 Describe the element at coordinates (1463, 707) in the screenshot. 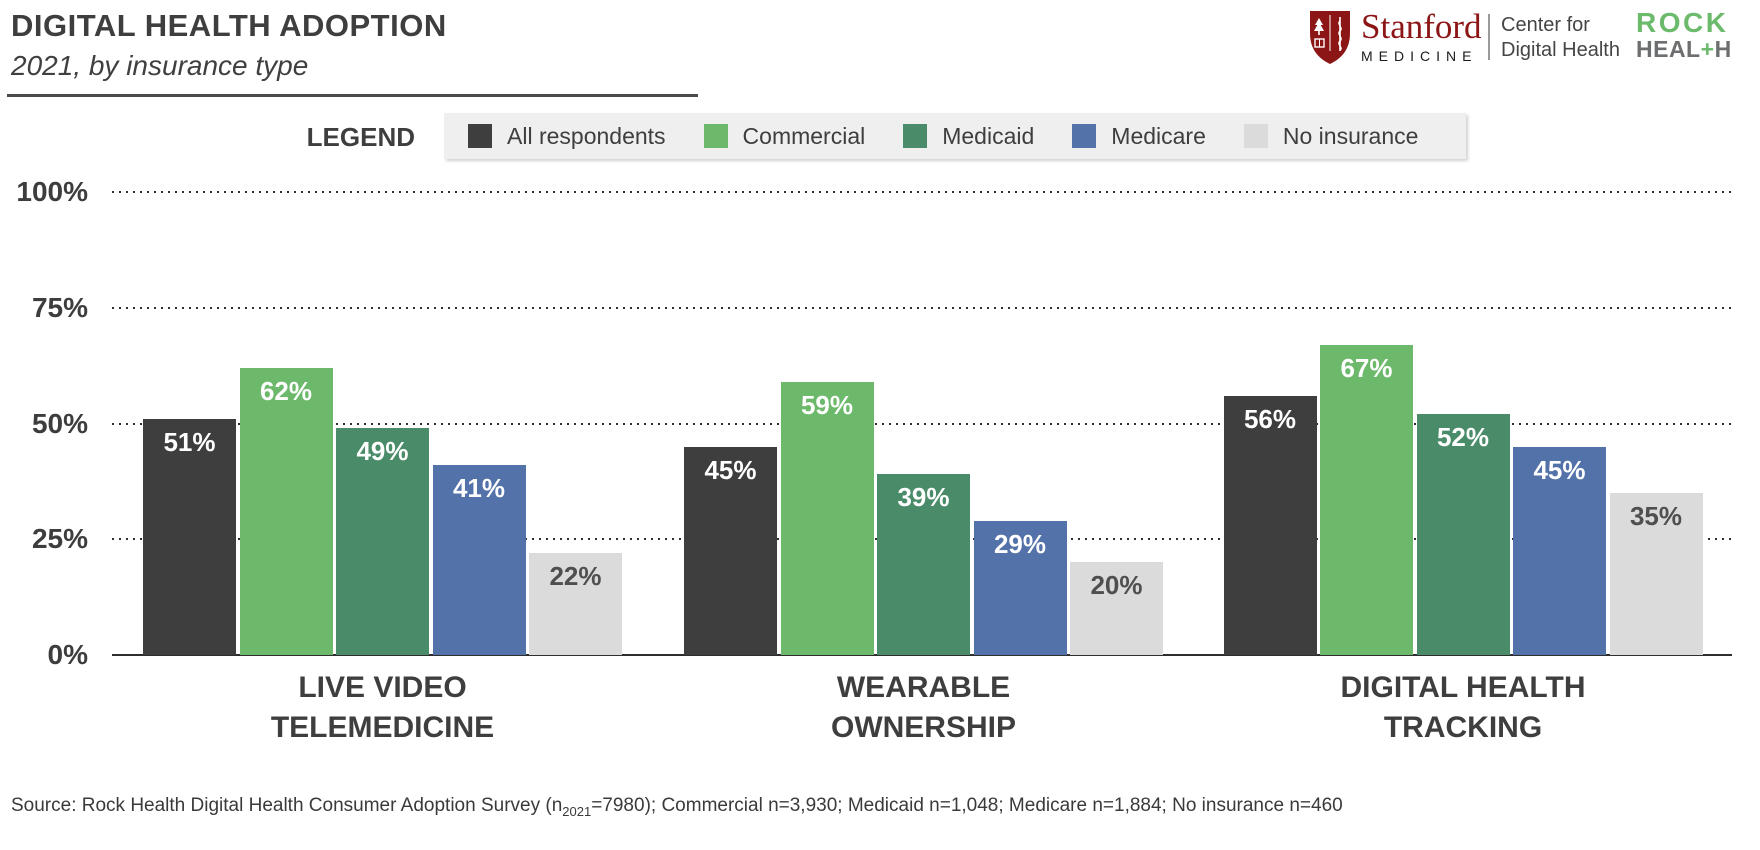

I see `category-label-digital-health-tracking: DIGITAL HEALTH TRACKING` at that location.